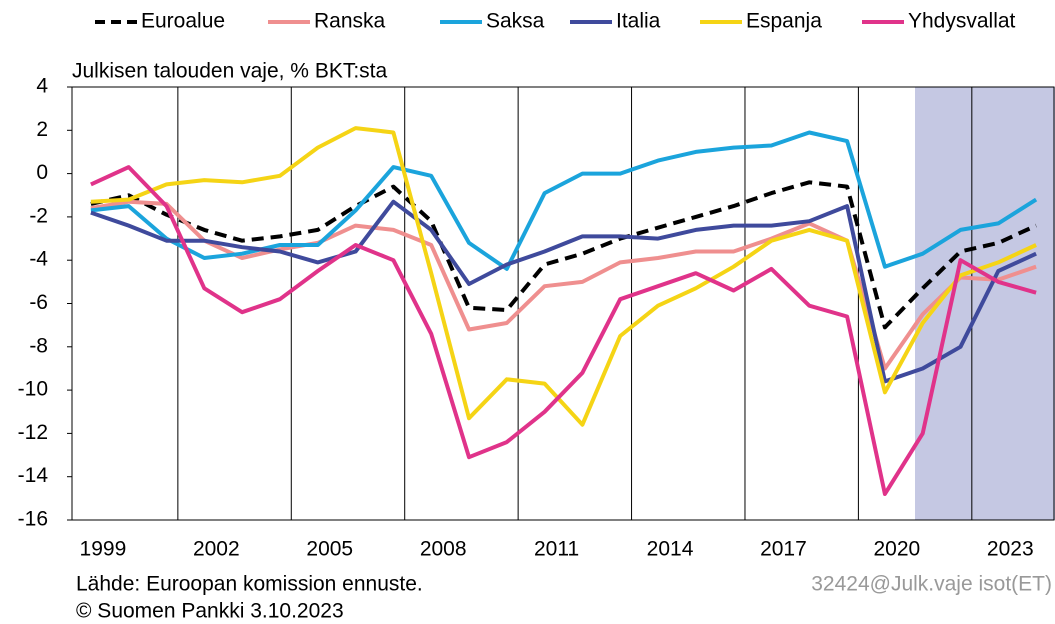 The width and height of the screenshot is (1055, 624). I want to click on y-tick-label: 0, so click(42, 172).